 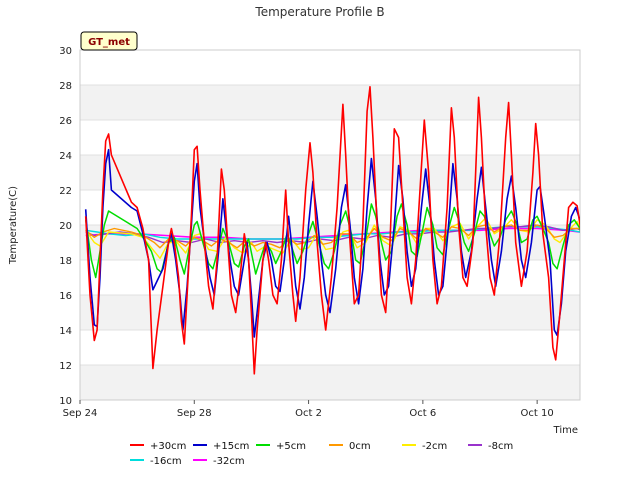 I want to click on y-tick-label: 10, so click(x=65, y=401).